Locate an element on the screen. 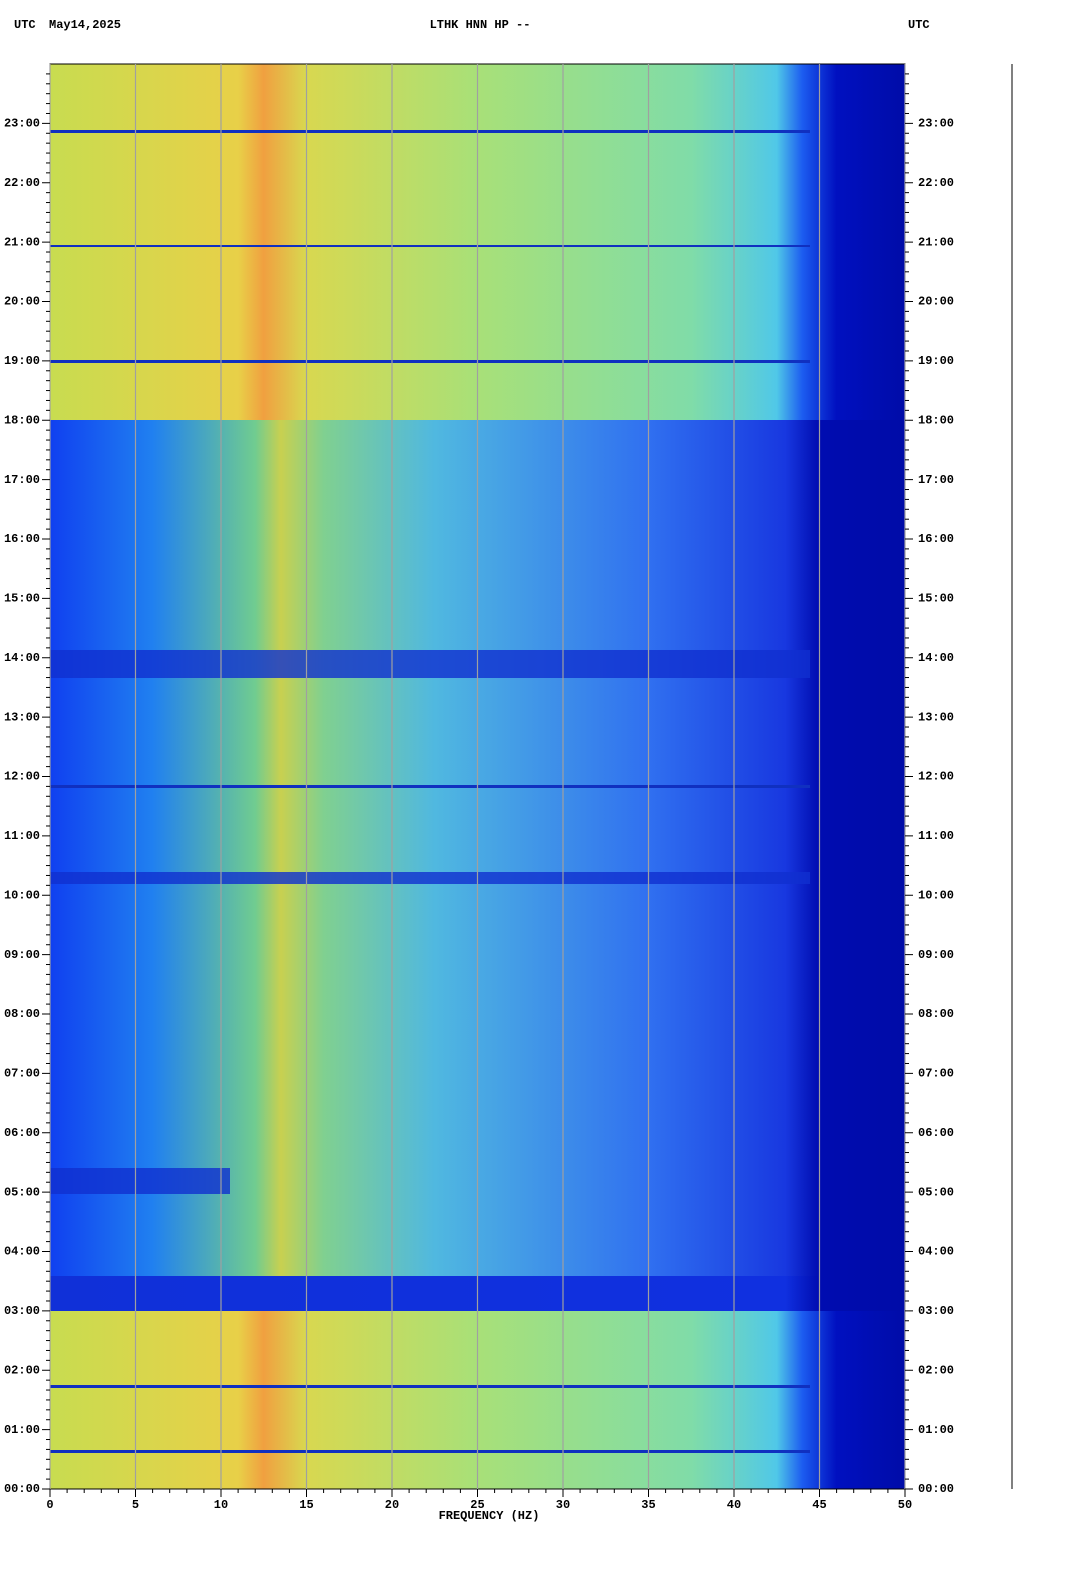 Image resolution: width=1066 pixels, height=1589 pixels. y2-tick-label: 16:00 is located at coordinates (936, 539).